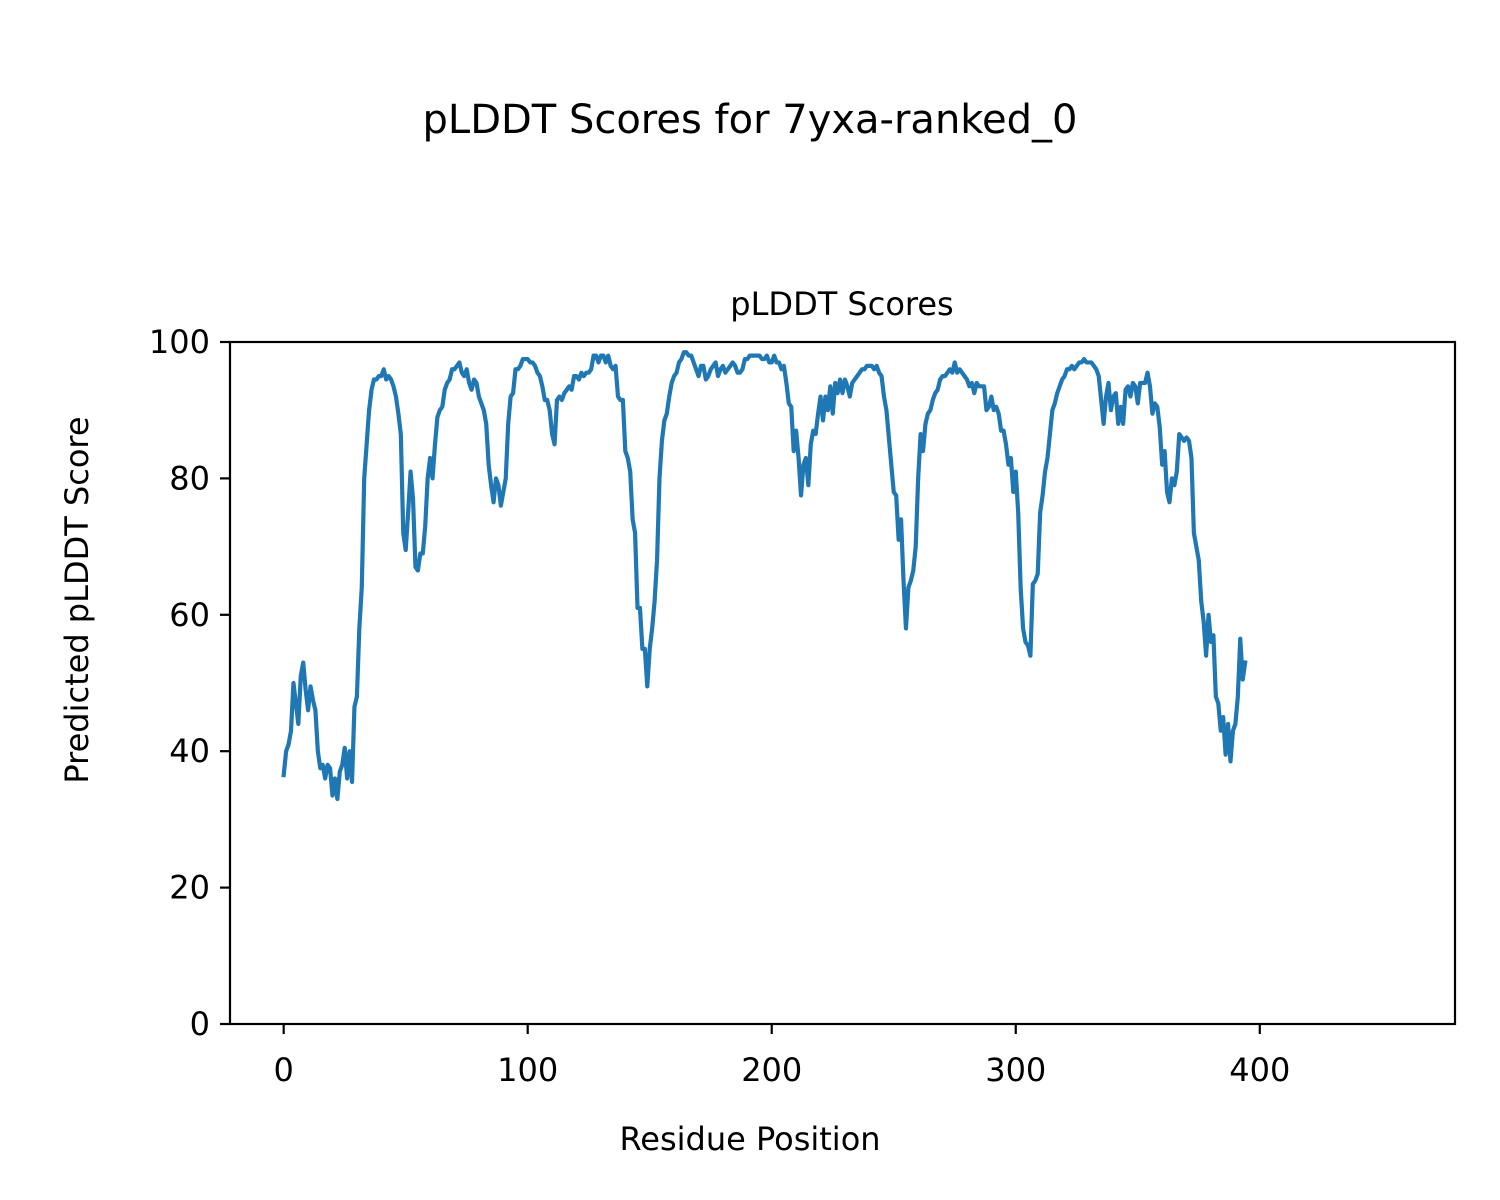 The width and height of the screenshot is (1500, 1200). I want to click on y-tick-label: 80, so click(189, 478).